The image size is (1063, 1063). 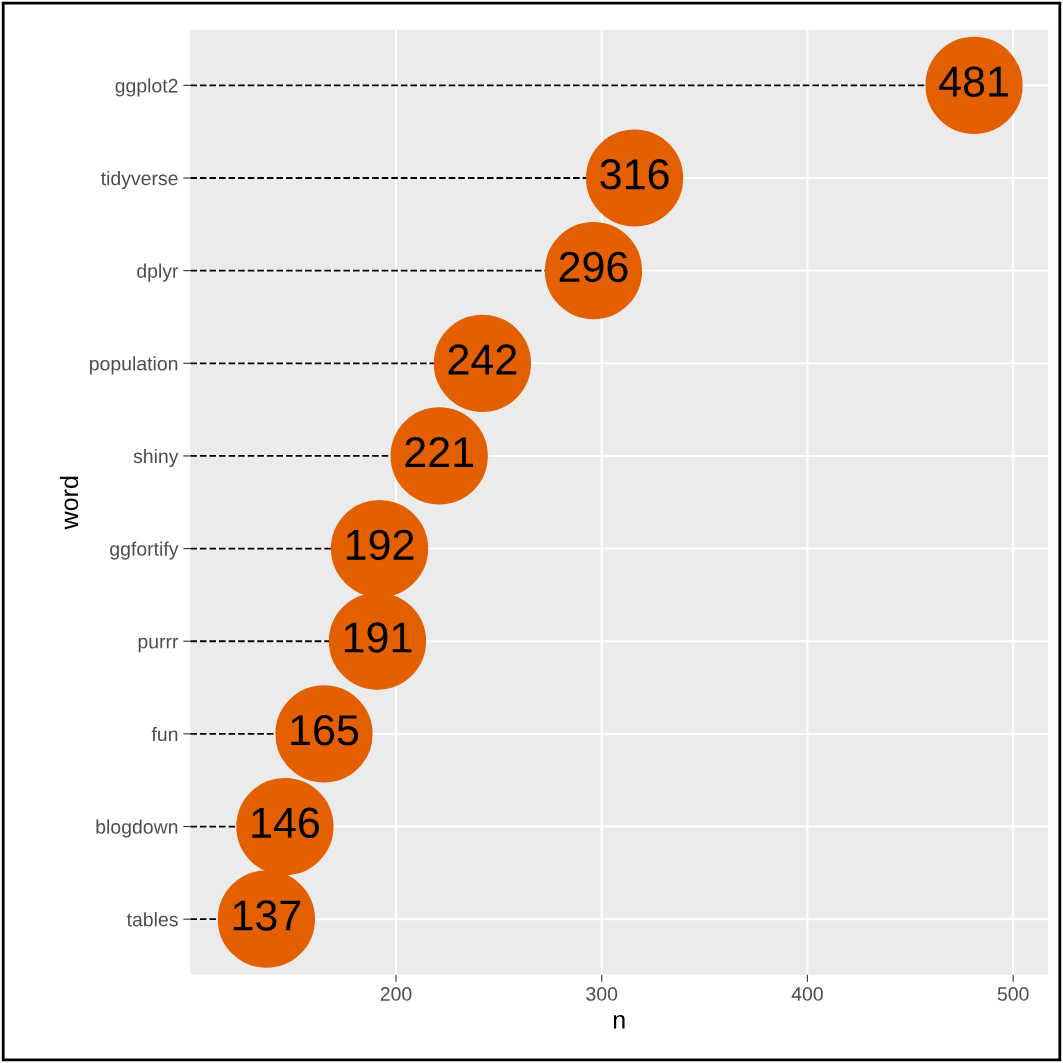 I want to click on y-tick-label: shiny, so click(x=156, y=458).